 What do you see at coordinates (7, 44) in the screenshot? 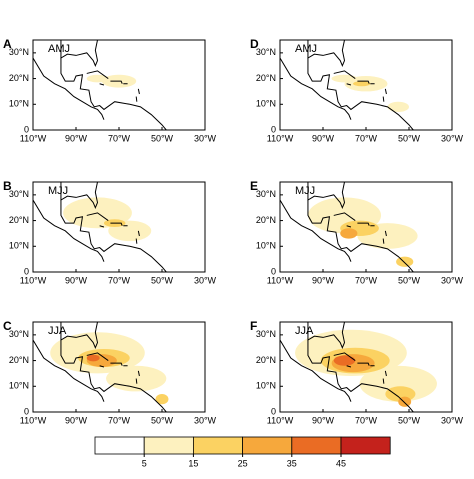
I see `panel-letter: A` at bounding box center [7, 44].